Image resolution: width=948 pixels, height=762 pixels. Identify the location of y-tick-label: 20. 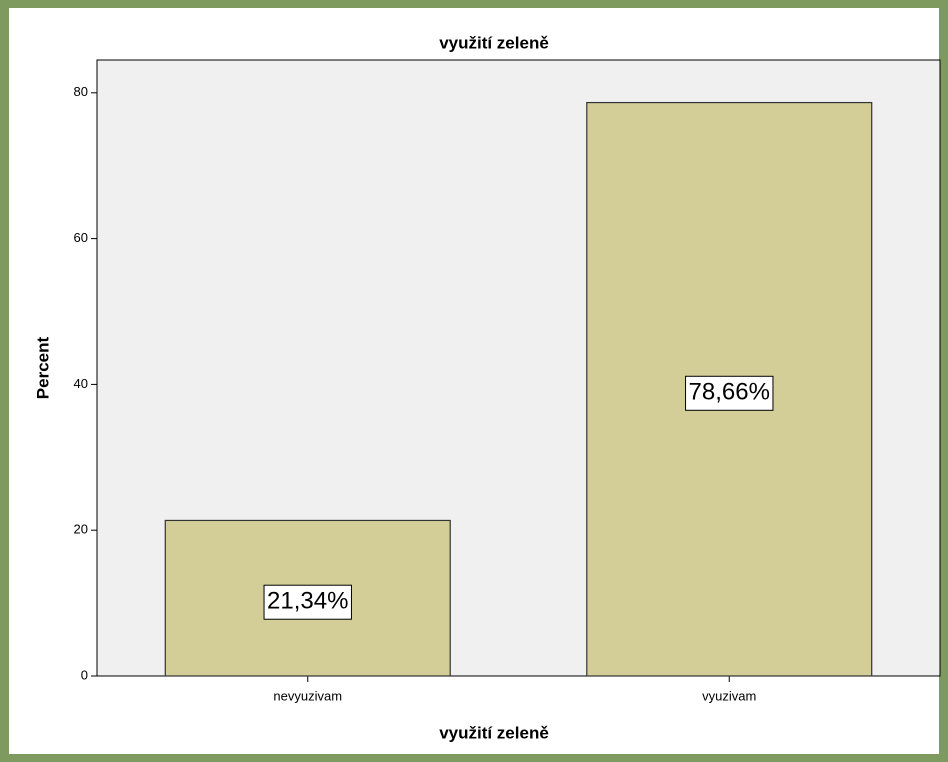
(81, 529).